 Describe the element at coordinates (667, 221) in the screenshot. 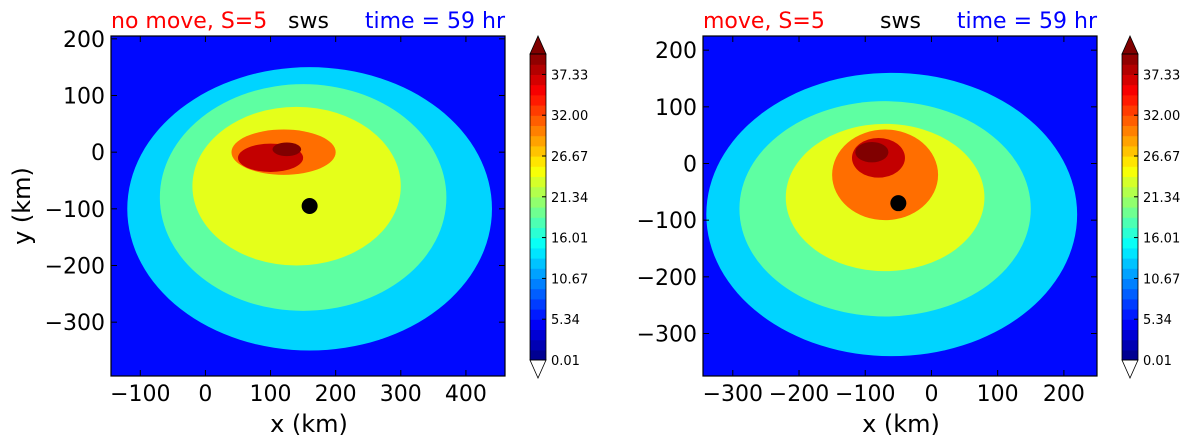

I see `y-tick-label: −100` at that location.